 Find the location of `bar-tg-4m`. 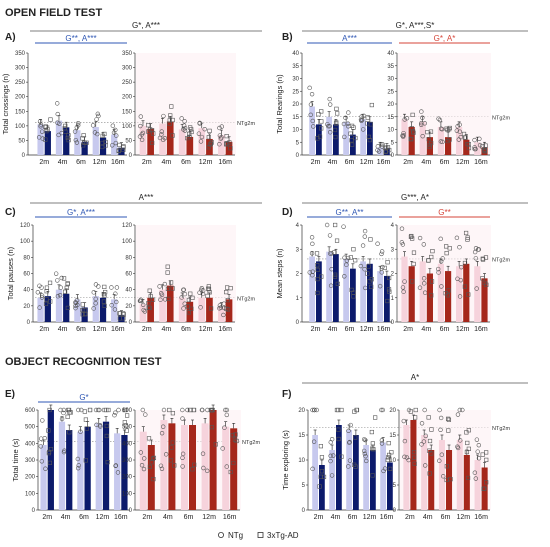

bar-tg-4m is located at coordinates (336, 139).